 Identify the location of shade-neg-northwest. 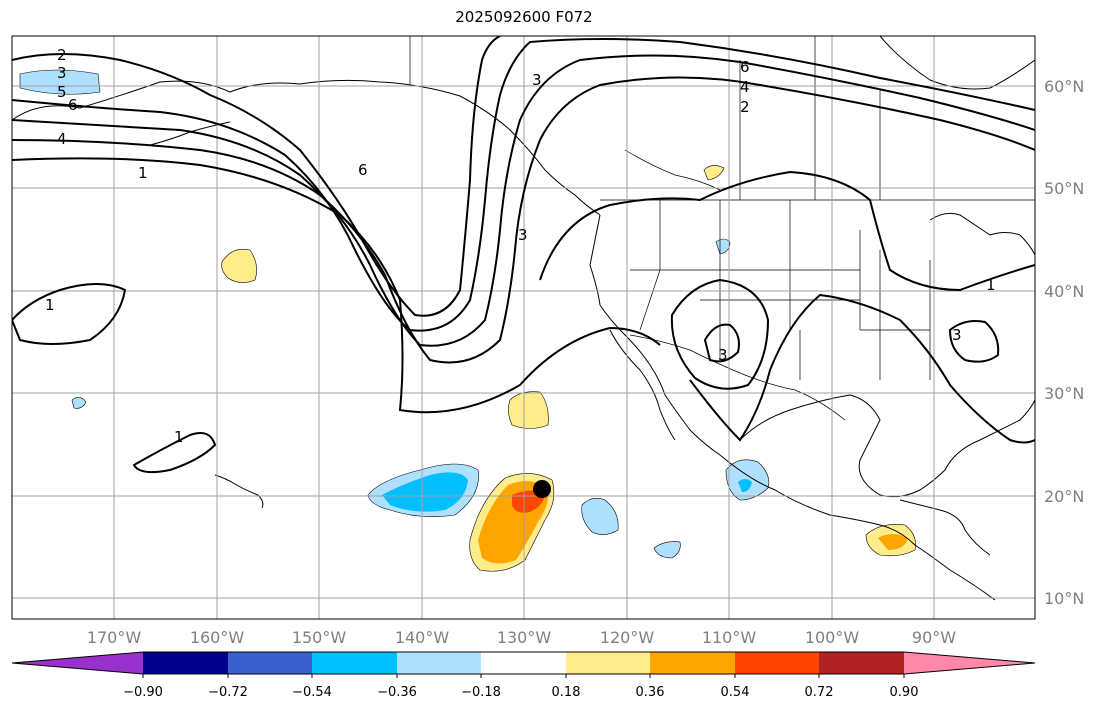
(60, 82).